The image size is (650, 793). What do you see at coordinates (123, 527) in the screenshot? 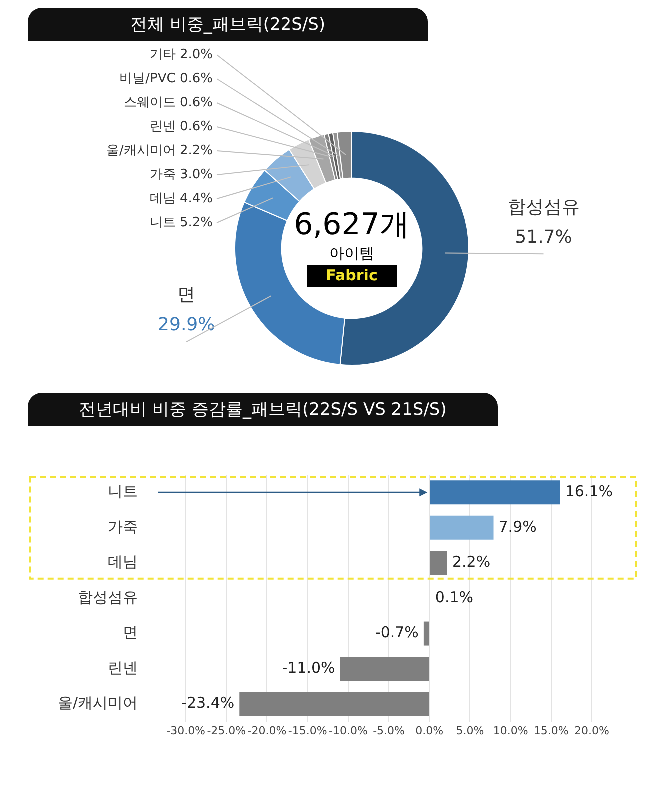
I see `y-tick-label: 가죽` at bounding box center [123, 527].